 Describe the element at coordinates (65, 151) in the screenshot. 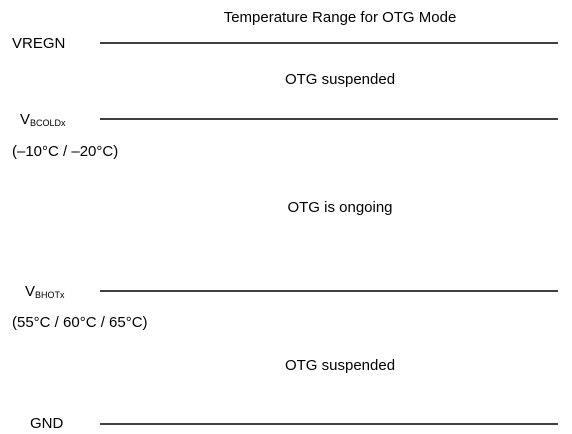

I see `level-note: (–10°C / –20°C)` at that location.